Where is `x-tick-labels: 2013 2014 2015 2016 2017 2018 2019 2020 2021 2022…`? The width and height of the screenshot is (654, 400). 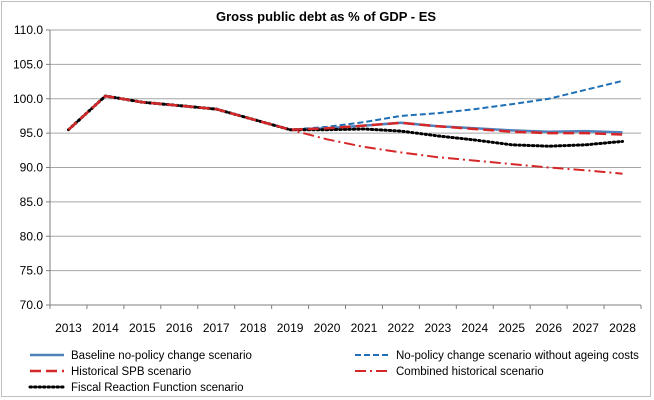
x-tick-labels: 2013 2014 2015 2016 2017 2018 2019 2020 2021 2022… is located at coordinates (345, 328).